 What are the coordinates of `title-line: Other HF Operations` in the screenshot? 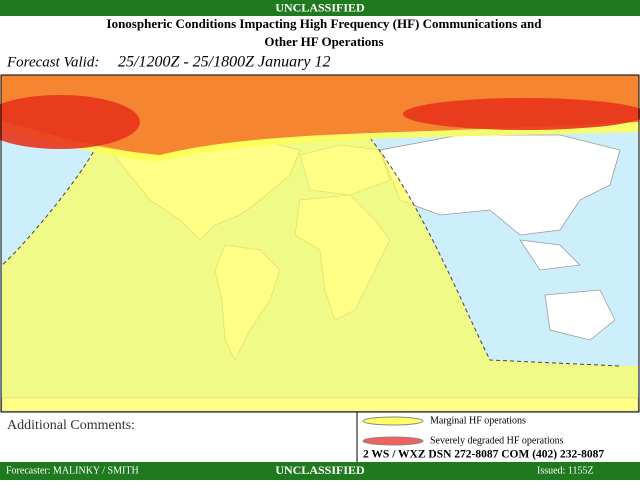 It's located at (323, 41).